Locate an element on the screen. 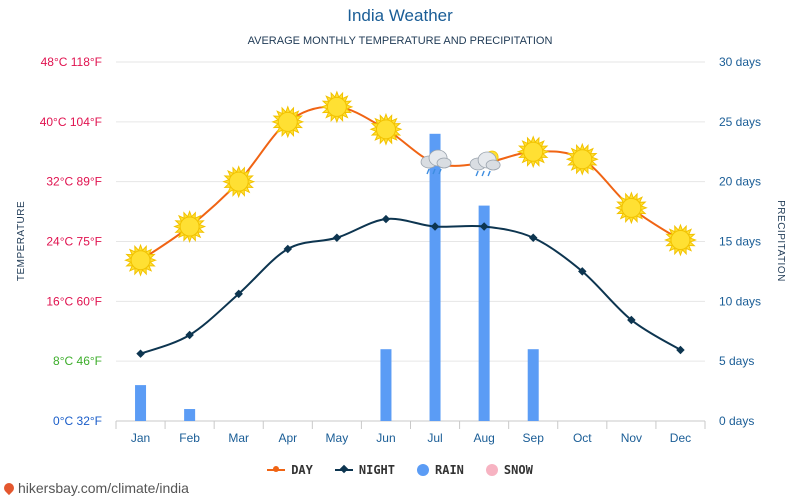  y-tick-label-left: 24°C 75°F is located at coordinates (74, 242).